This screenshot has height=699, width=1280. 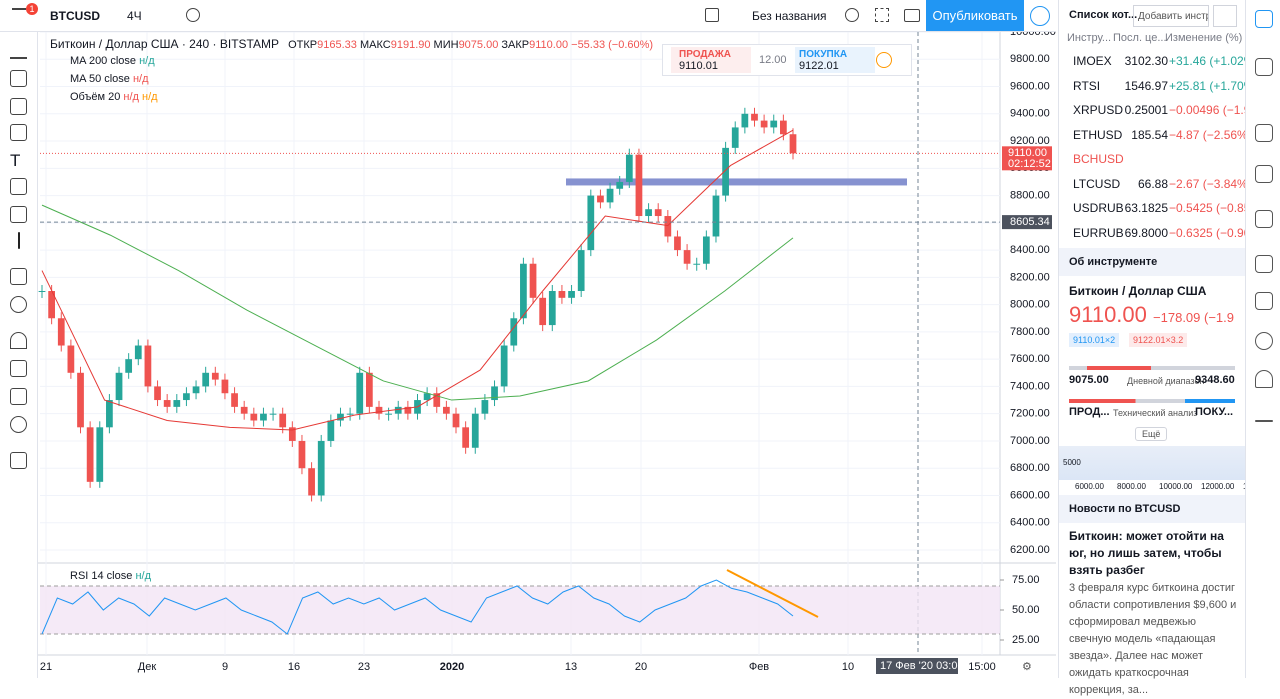 What do you see at coordinates (1264, 379) in the screenshot?
I see `notifications-icon` at bounding box center [1264, 379].